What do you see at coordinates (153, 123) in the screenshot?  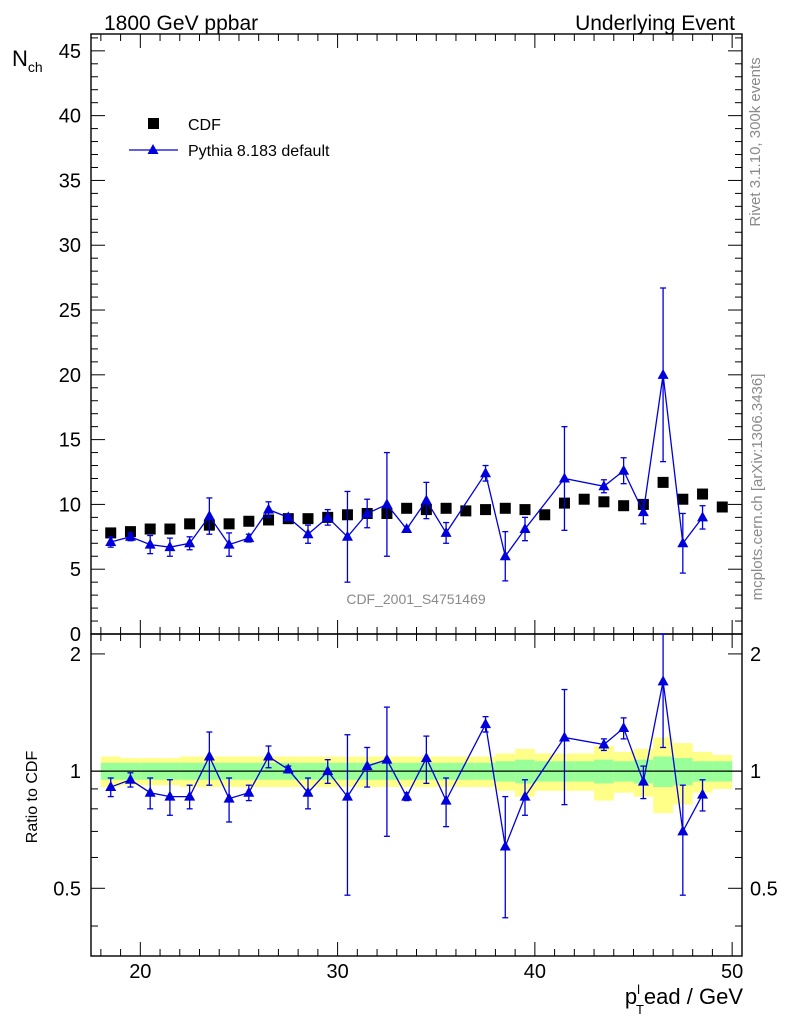 I see `legend-cdf-marker` at bounding box center [153, 123].